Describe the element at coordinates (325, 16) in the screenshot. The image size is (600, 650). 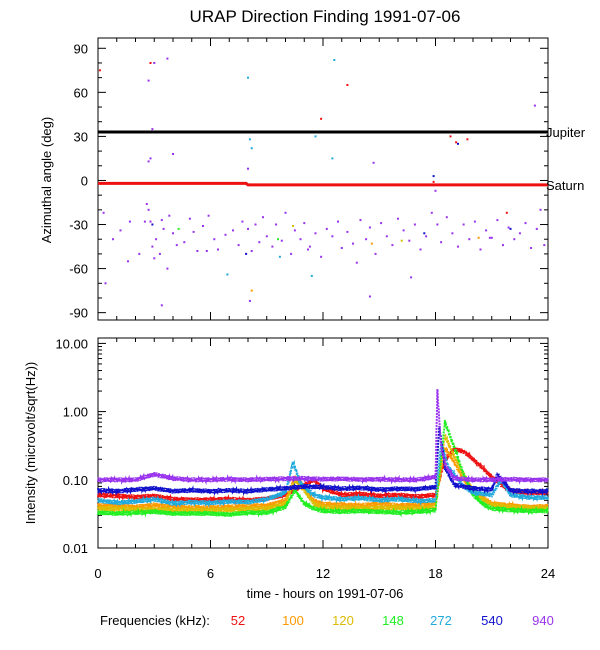
I see `chart-title: URAP Direction Finding 1991-07-06` at that location.